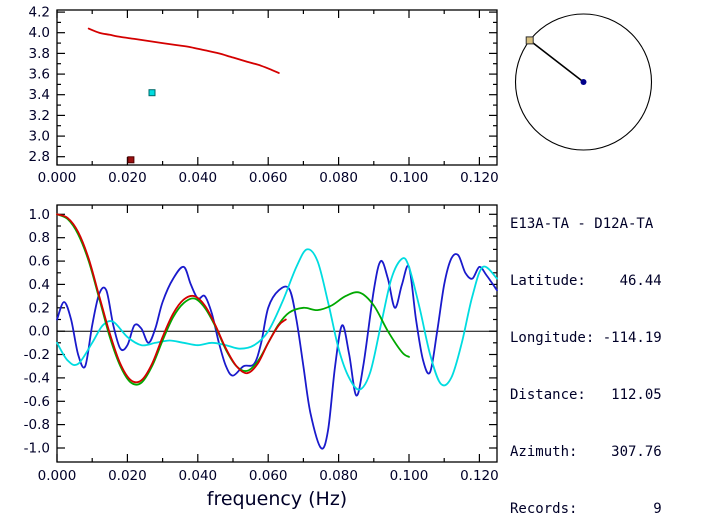 The image size is (702, 519). Describe the element at coordinates (37, 425) in the screenshot. I see `y-tick-label: -0.8` at that location.